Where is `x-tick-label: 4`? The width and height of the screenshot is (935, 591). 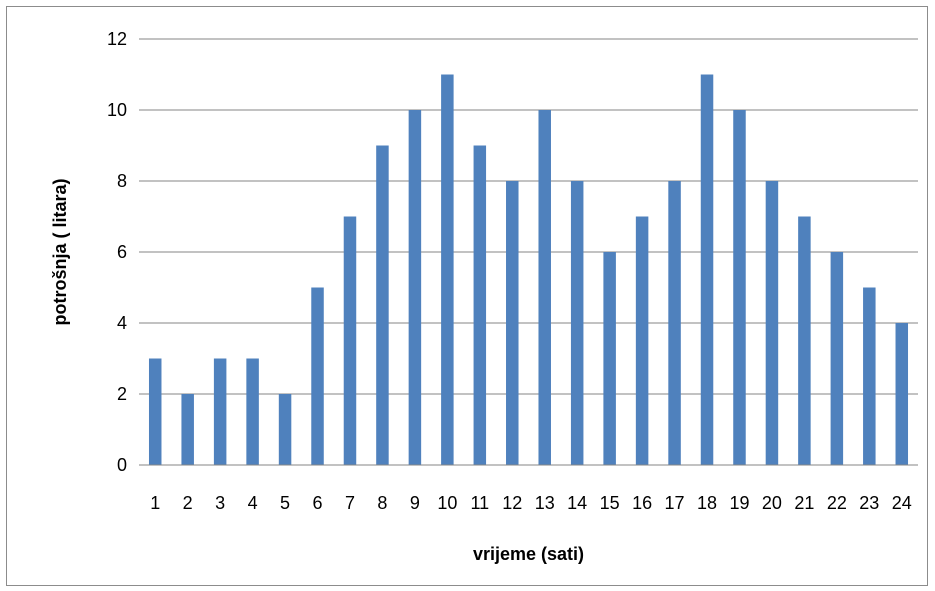
x-tick-label: 4 is located at coordinates (253, 503).